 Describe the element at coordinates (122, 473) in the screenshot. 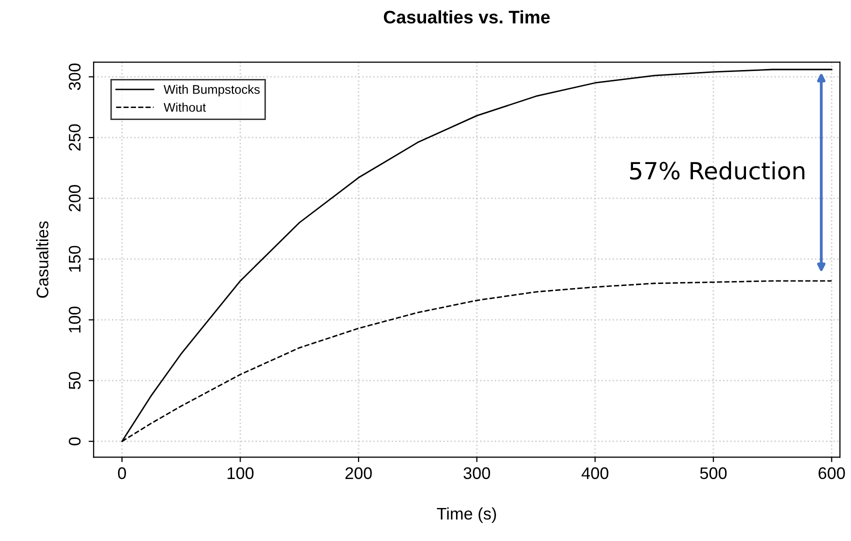

I see `x-tick-label: 0` at that location.